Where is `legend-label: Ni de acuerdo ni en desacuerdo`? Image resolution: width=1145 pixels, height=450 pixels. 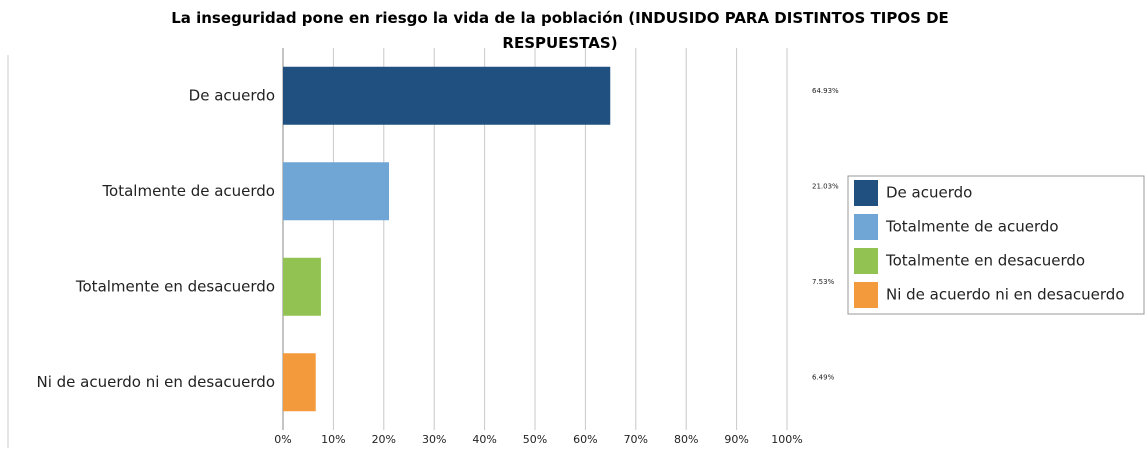
legend-label: Ni de acuerdo ni en desacuerdo is located at coordinates (1005, 295).